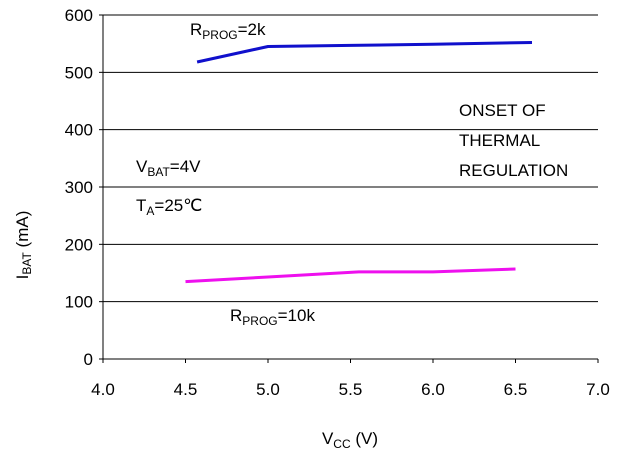 This screenshot has height=455, width=618. I want to click on x-tick-labels: 4.0 4.5 5.0 5.5 6.0 6.5 7.0, so click(350, 389).